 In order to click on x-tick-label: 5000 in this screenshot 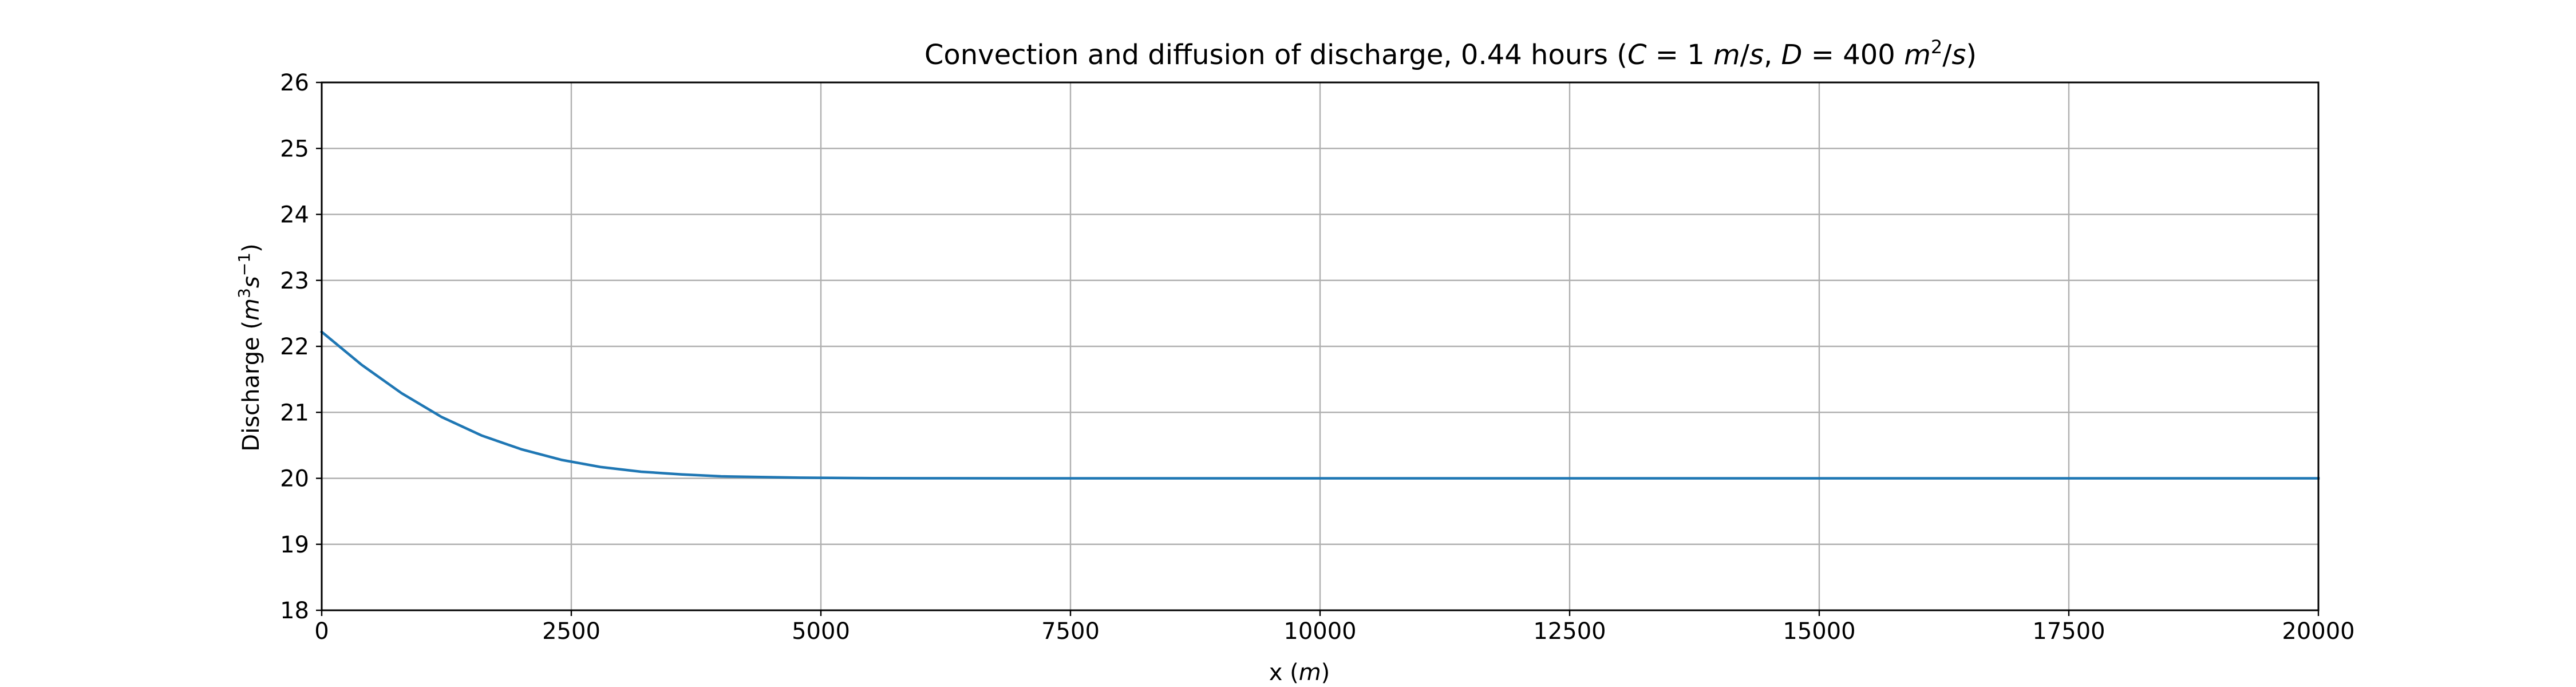, I will do `click(821, 631)`.